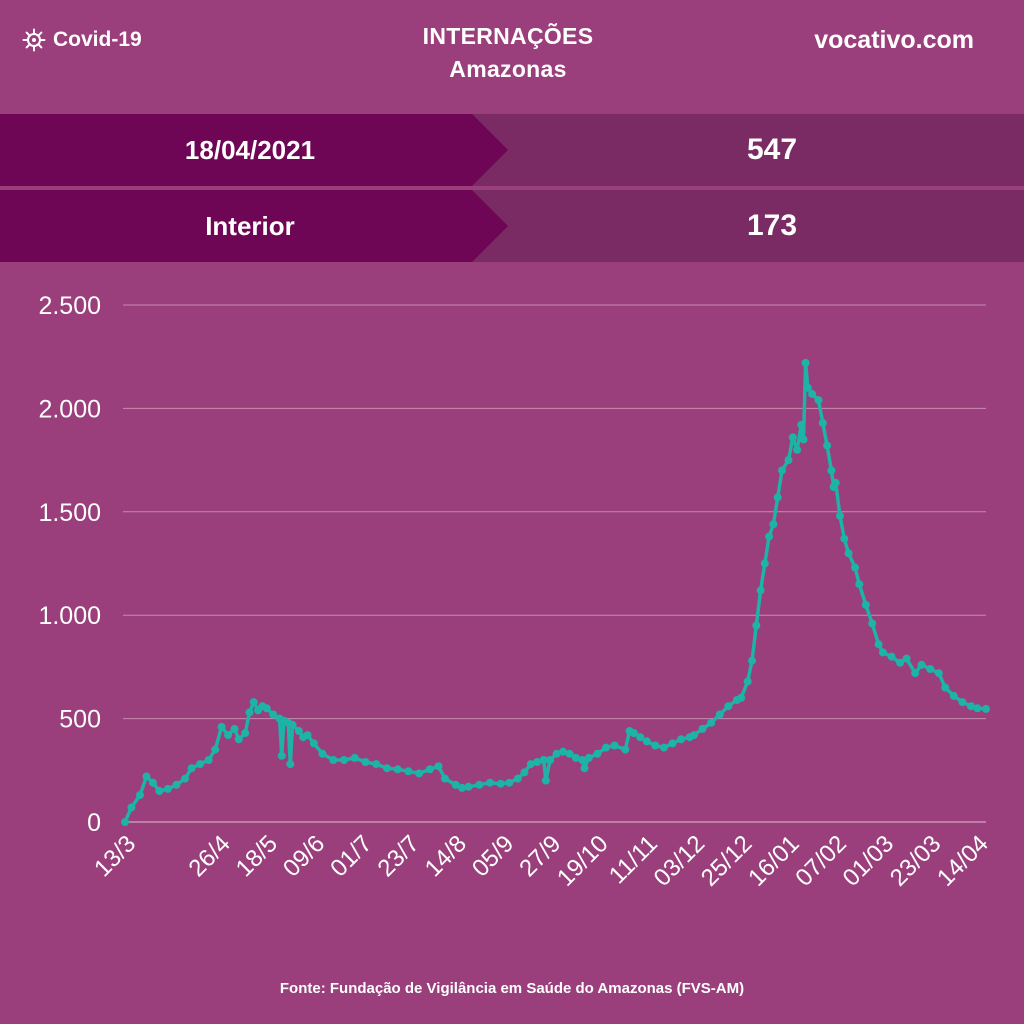 The image size is (1024, 1024). I want to click on x-tick-label: 03/12, so click(680, 861).